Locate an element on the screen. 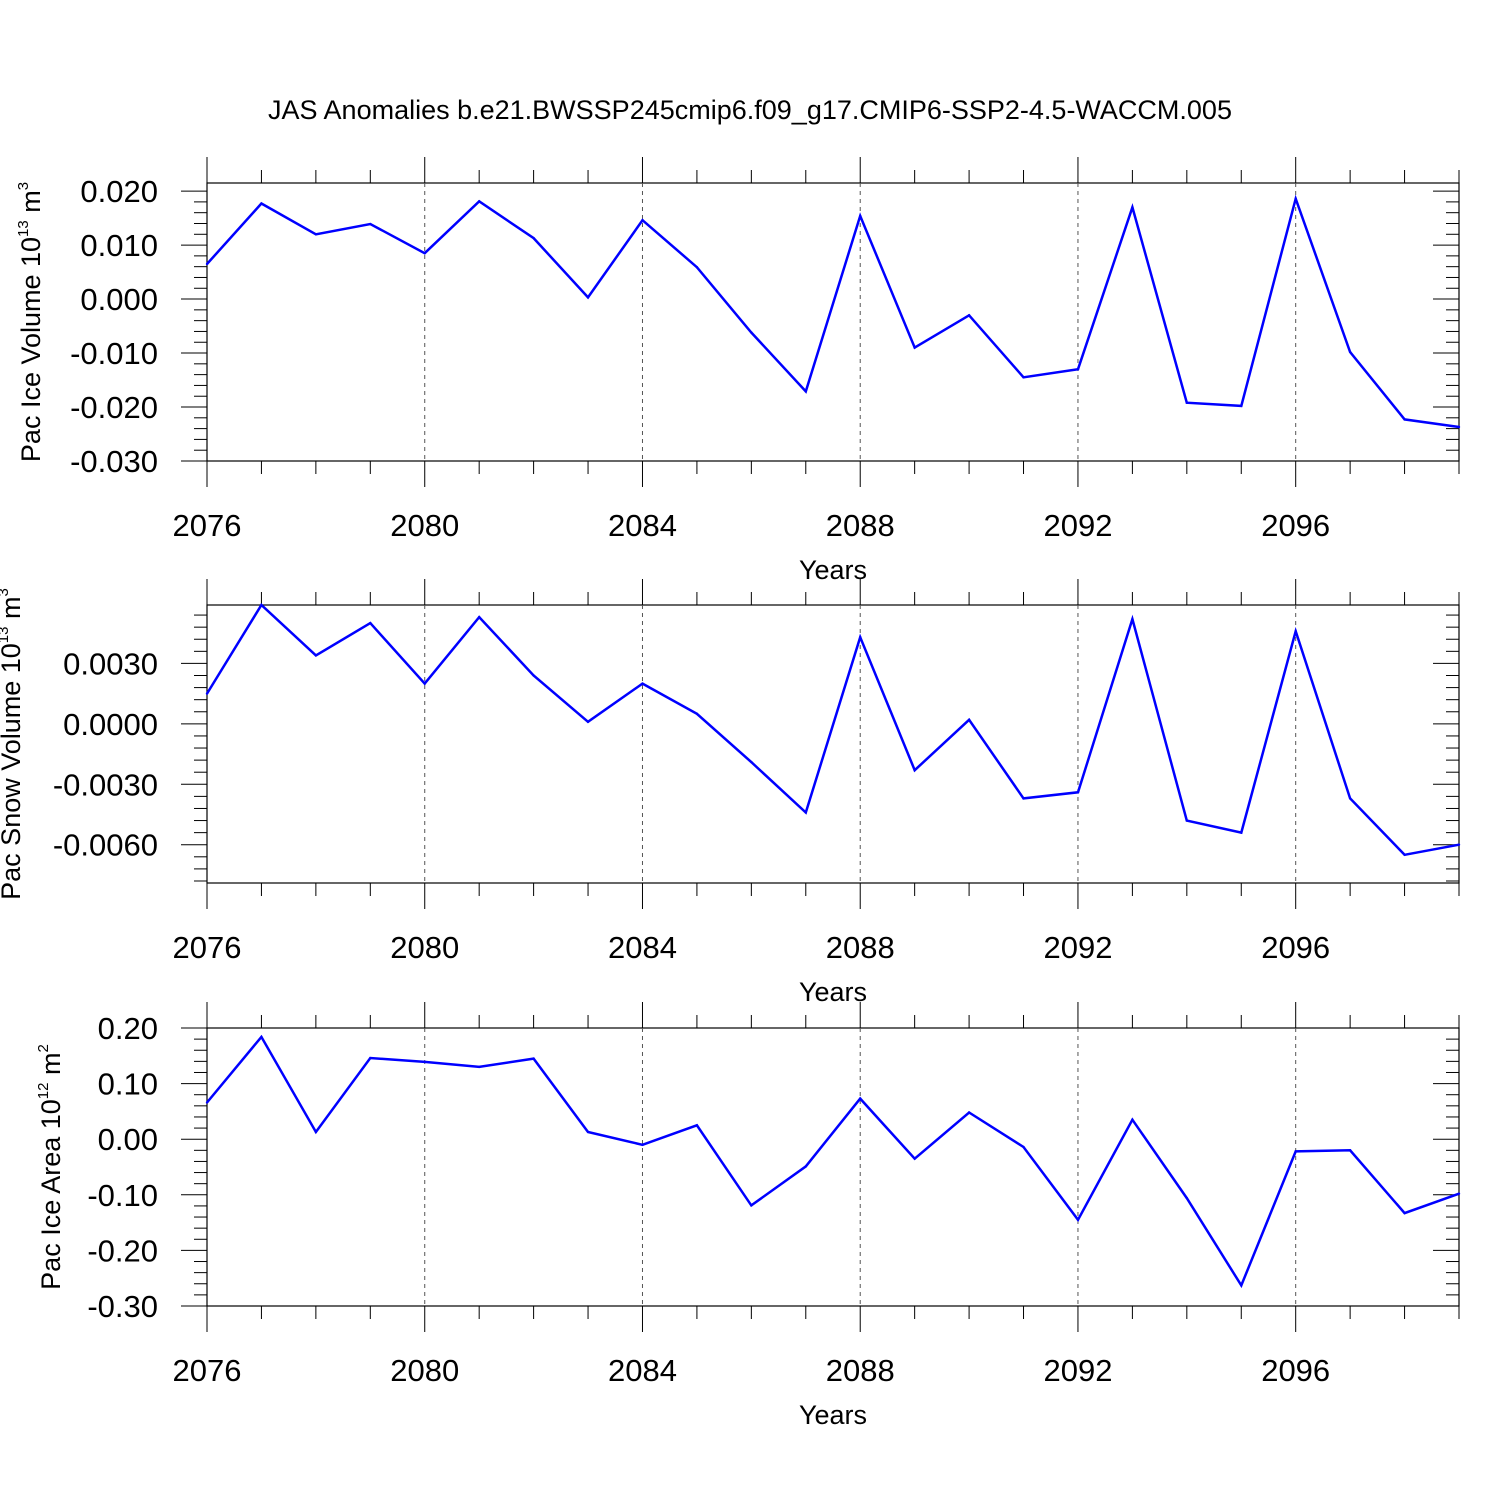  series-line is located at coordinates (832, 730).